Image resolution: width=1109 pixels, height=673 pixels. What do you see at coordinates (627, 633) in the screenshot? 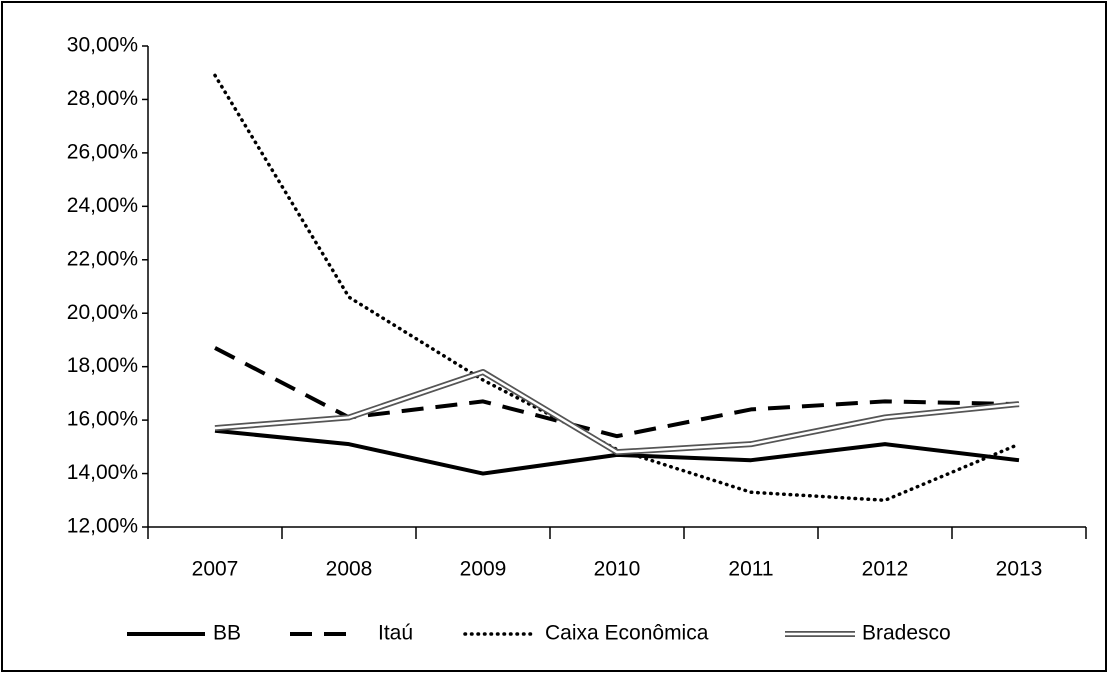
I see `legend-label: Caixa Econômica` at bounding box center [627, 633].